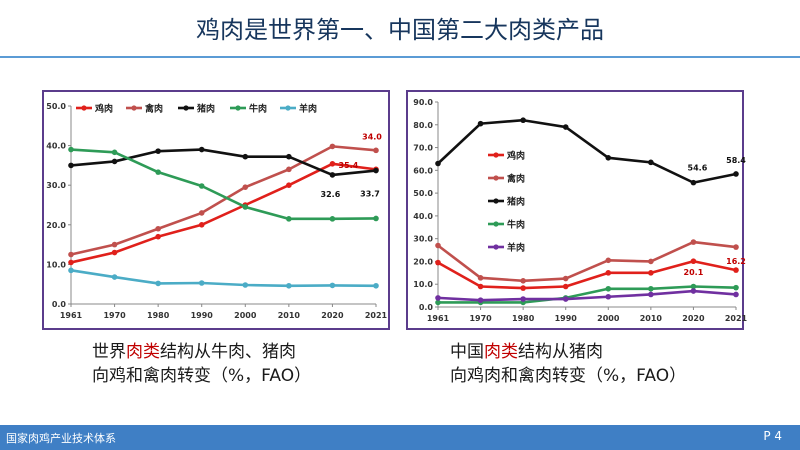  Describe the element at coordinates (568, 376) in the screenshot. I see `caption-line-2: 向鸡肉和禽肉转变（%，FAO）` at that location.